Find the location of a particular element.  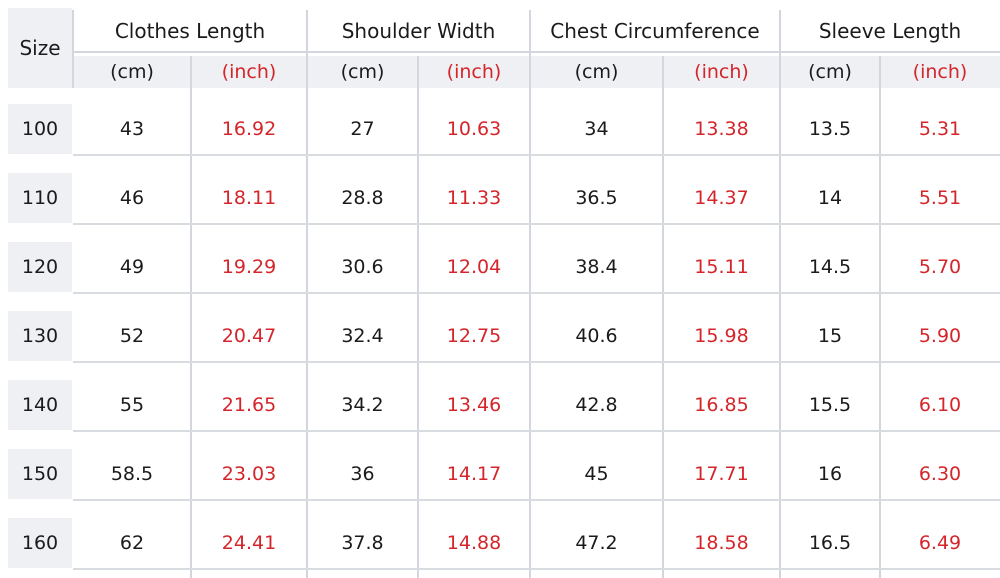

size-divider is located at coordinates (73, 49).